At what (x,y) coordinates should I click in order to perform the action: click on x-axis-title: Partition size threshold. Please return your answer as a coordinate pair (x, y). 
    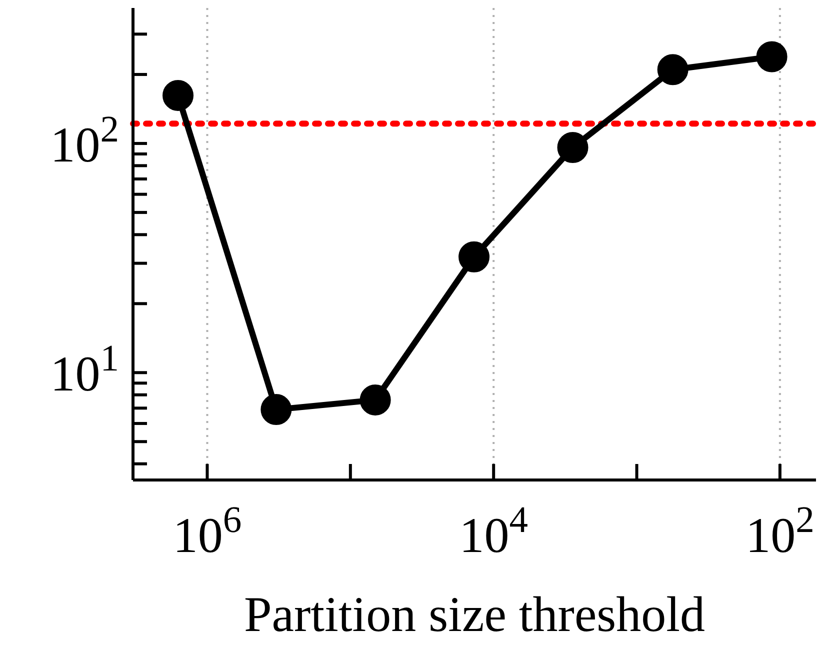
    Looking at the image, I should click on (475, 614).